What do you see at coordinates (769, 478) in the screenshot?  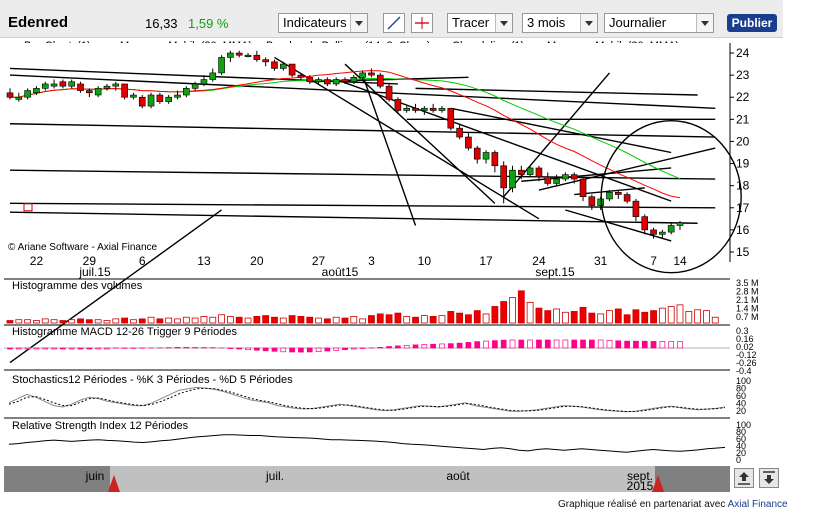 I see `scroll-down-button` at bounding box center [769, 478].